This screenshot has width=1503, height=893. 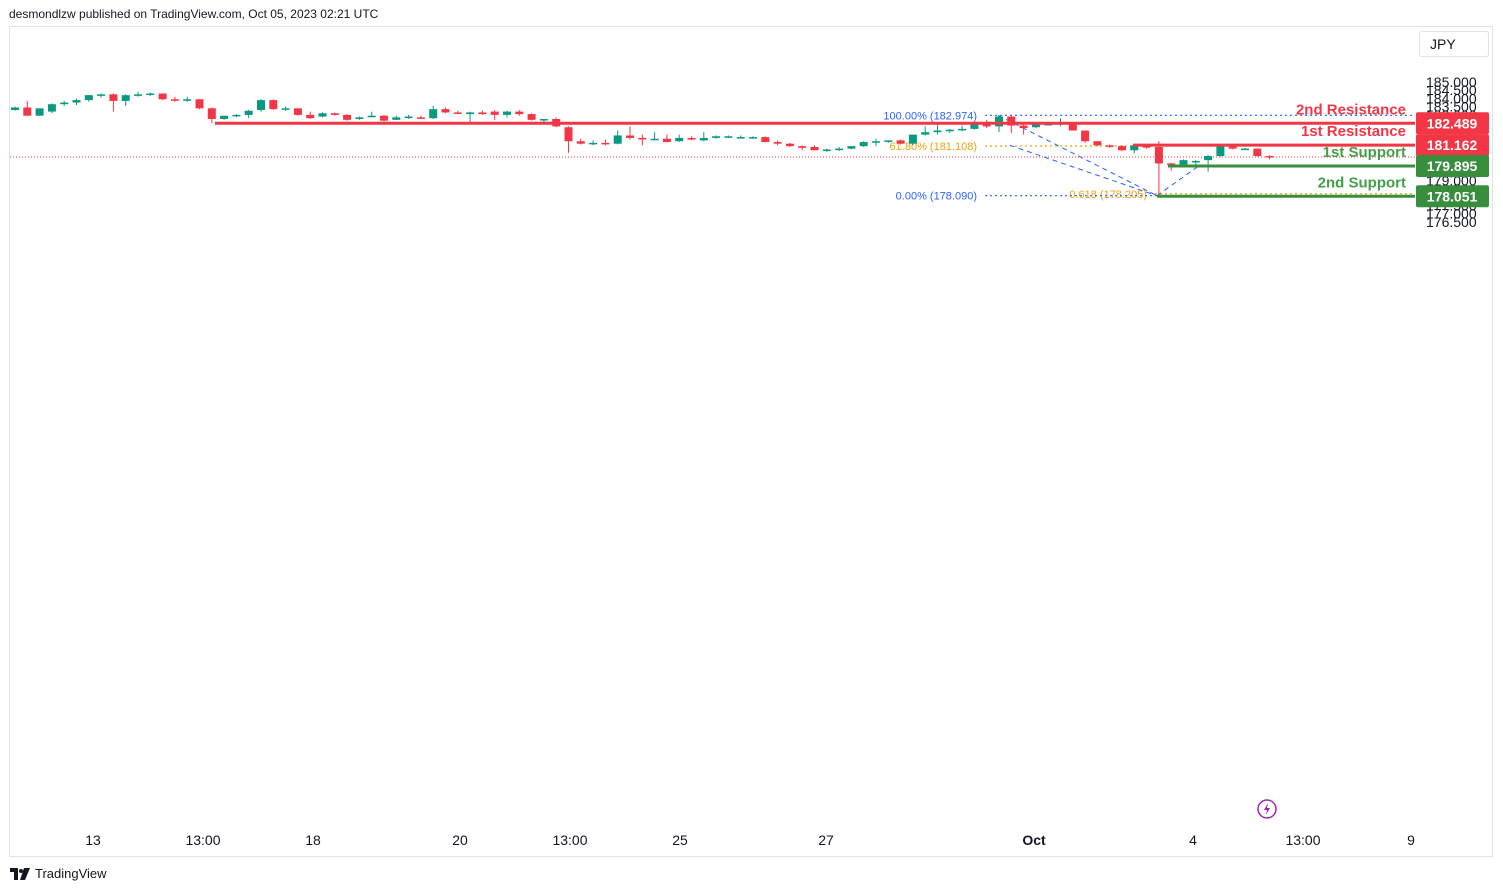 I want to click on lightning-icon-circle, so click(x=1267, y=809).